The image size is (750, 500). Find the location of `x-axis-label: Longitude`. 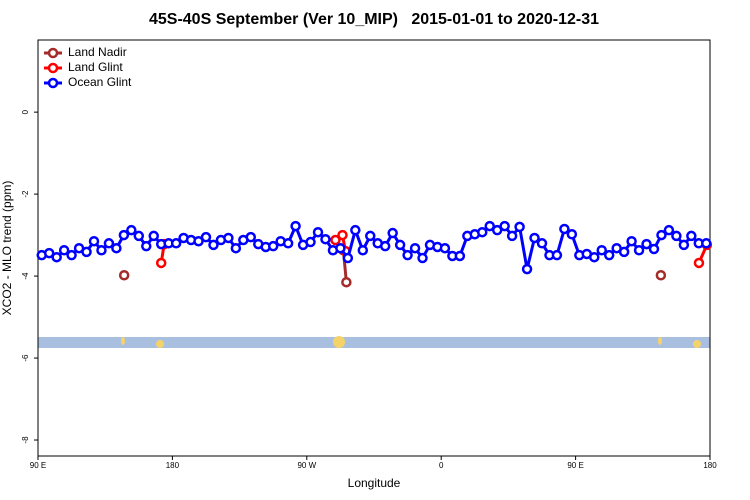

x-axis-label: Longitude is located at coordinates (374, 483).